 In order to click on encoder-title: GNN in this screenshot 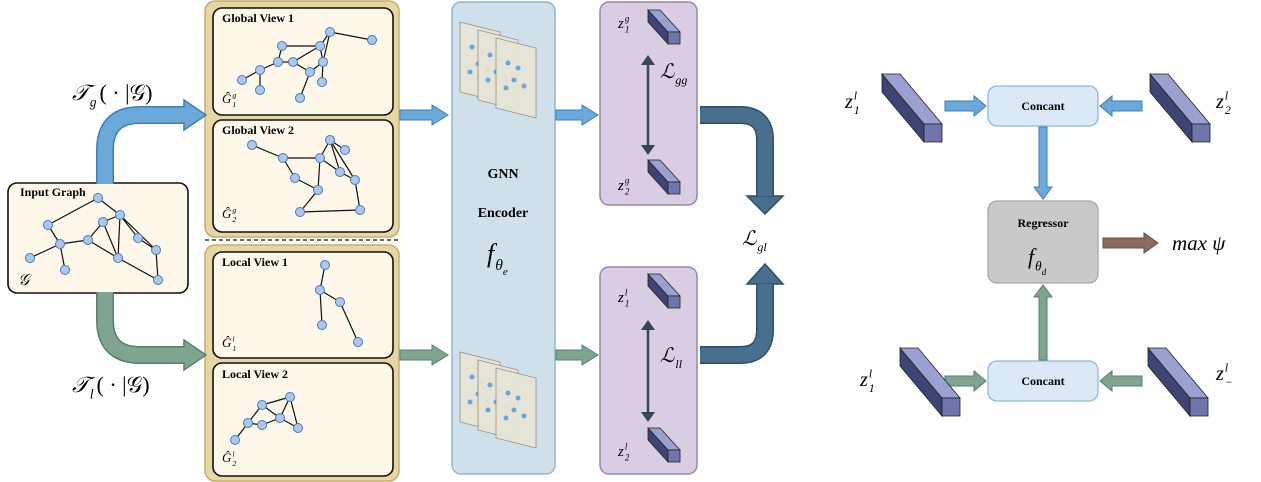, I will do `click(502, 174)`.